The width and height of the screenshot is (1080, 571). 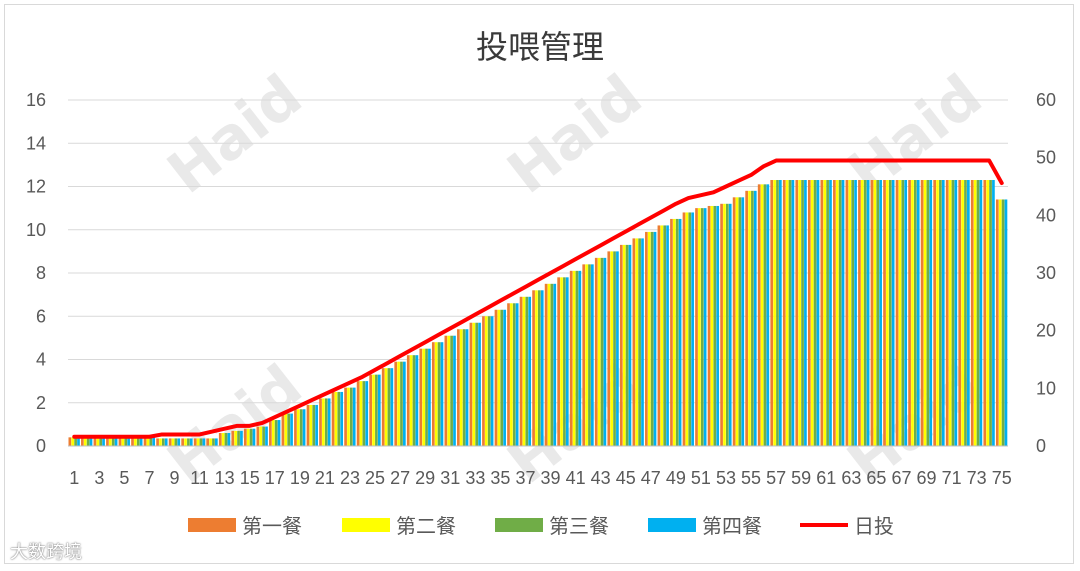 What do you see at coordinates (149, 478) in the screenshot?
I see `x-tick-label: 7` at bounding box center [149, 478].